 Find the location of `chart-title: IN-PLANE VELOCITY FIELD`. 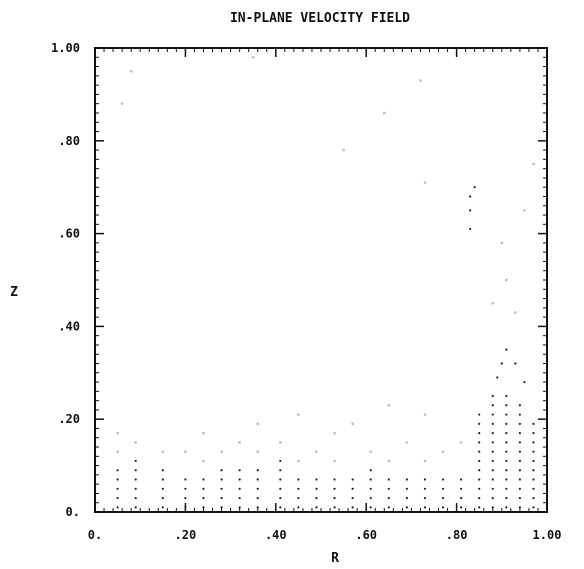

chart-title: IN-PLANE VELOCITY FIELD is located at coordinates (320, 18).